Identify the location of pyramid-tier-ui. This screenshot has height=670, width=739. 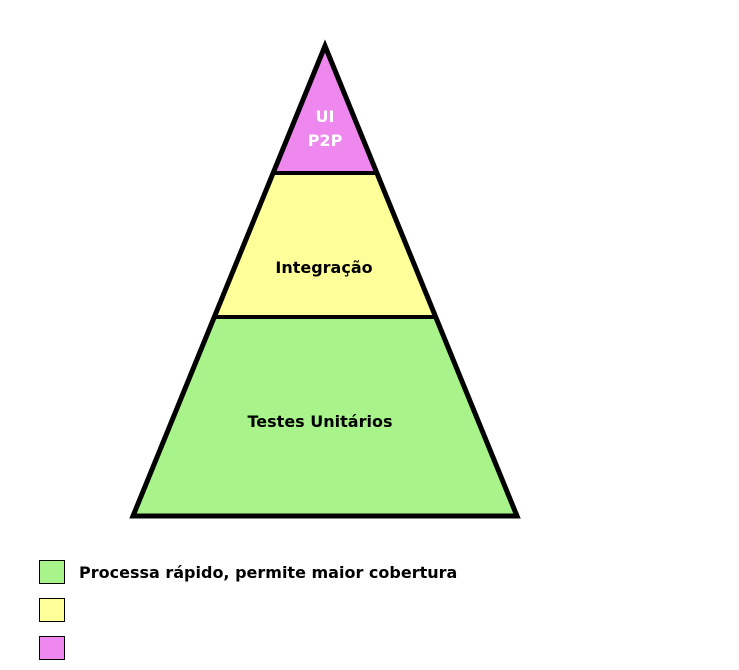
(325, 109).